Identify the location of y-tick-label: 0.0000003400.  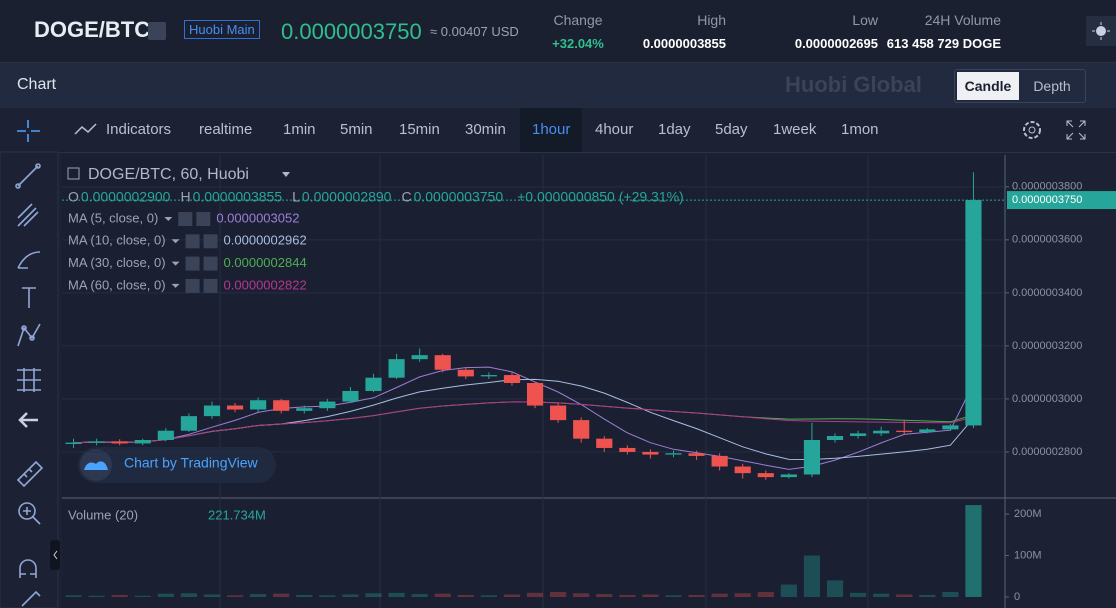
(1047, 293).